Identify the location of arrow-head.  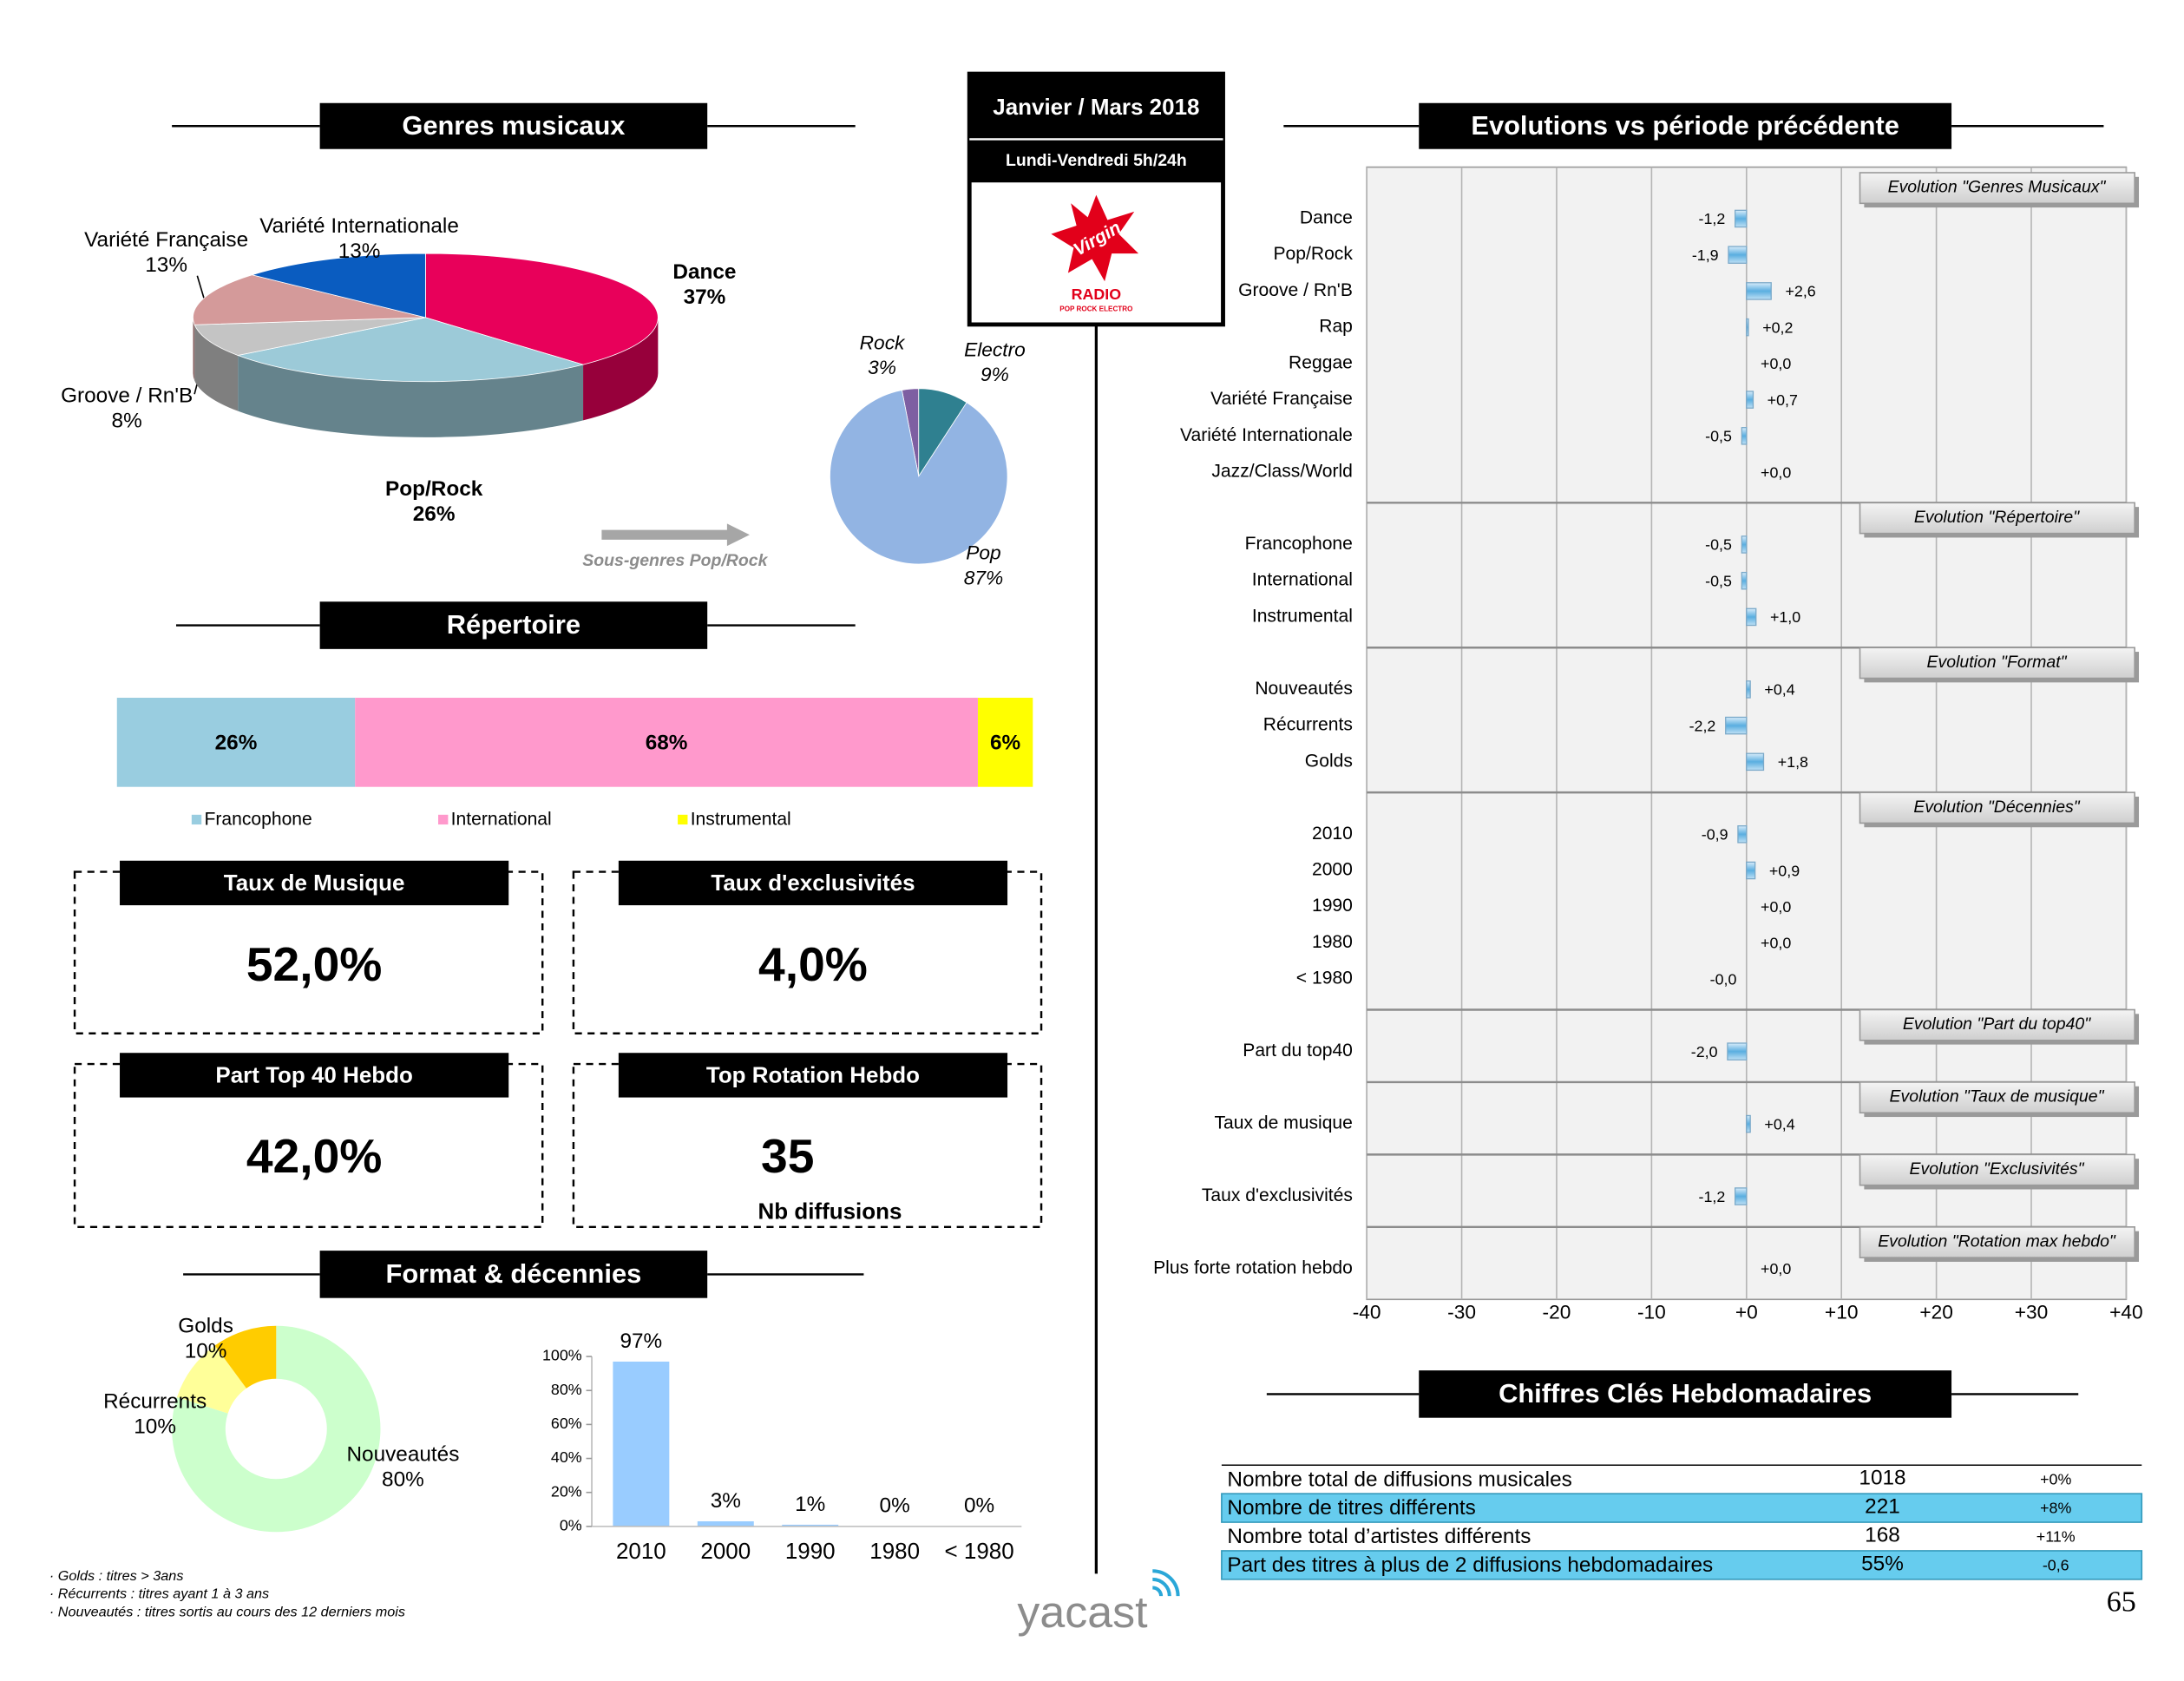
(738, 535).